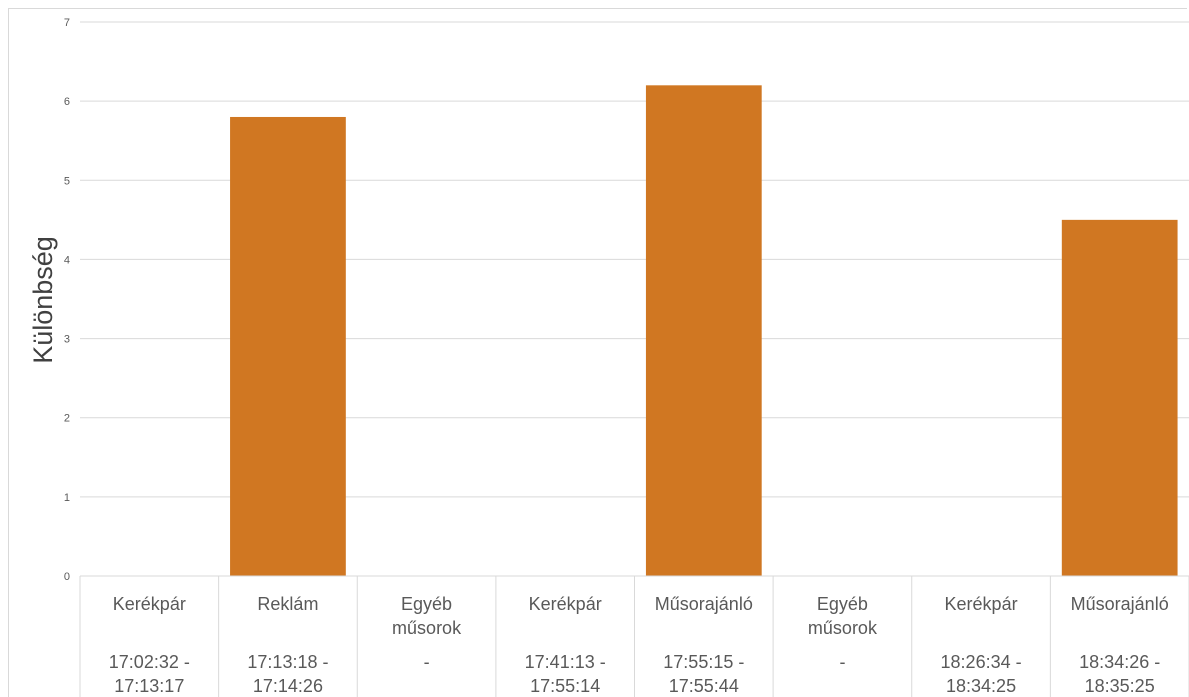  What do you see at coordinates (67, 23) in the screenshot?
I see `y-tick-label: 7` at bounding box center [67, 23].